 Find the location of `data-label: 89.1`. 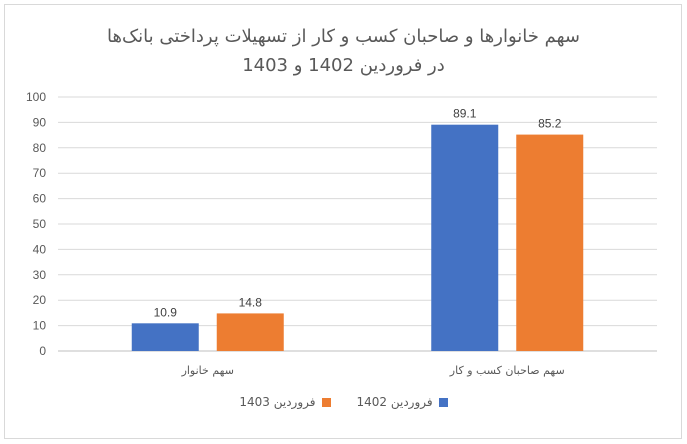

data-label: 89.1 is located at coordinates (465, 114).